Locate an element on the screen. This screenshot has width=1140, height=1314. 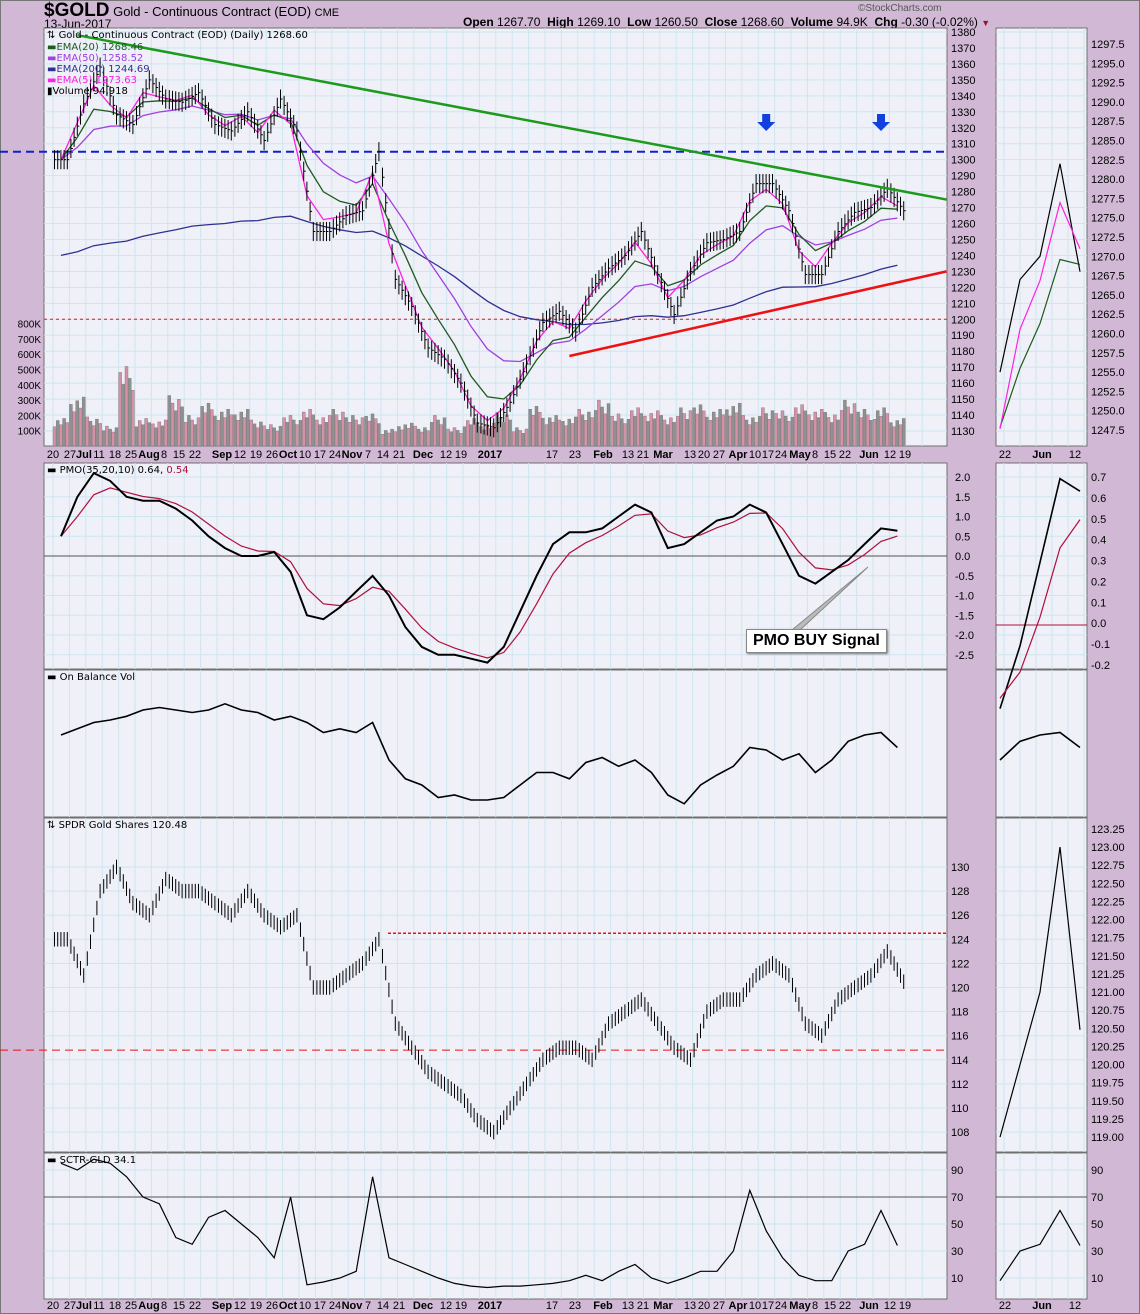
volume-axis-label: 300K is located at coordinates (30, 401).